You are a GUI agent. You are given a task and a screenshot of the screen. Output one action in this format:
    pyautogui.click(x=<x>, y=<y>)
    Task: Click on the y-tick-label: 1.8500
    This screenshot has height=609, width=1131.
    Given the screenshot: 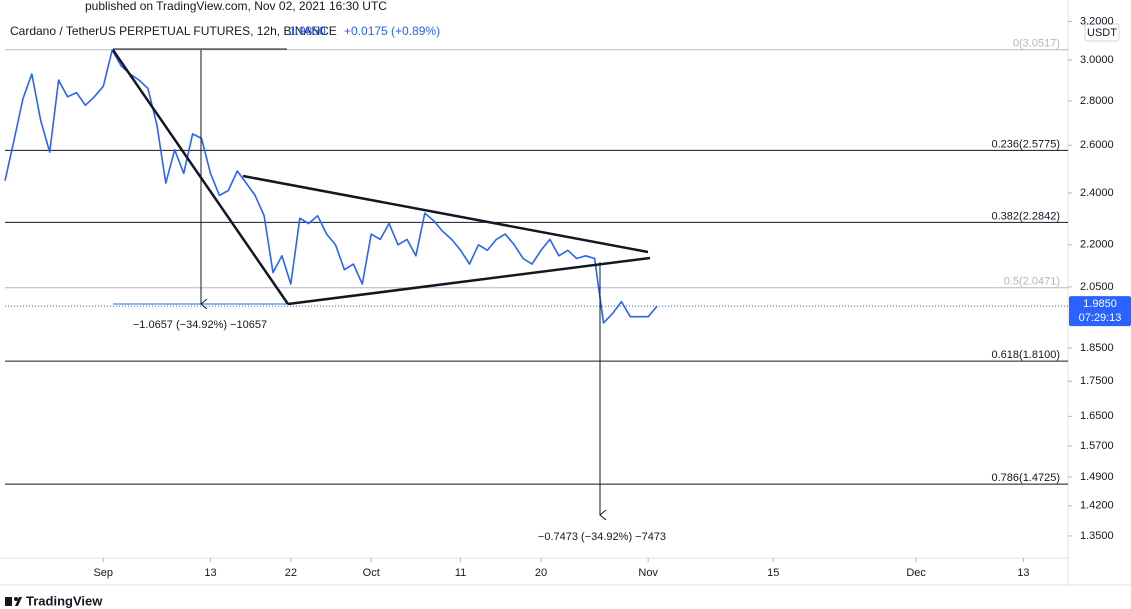 What is the action you would take?
    pyautogui.click(x=1097, y=348)
    